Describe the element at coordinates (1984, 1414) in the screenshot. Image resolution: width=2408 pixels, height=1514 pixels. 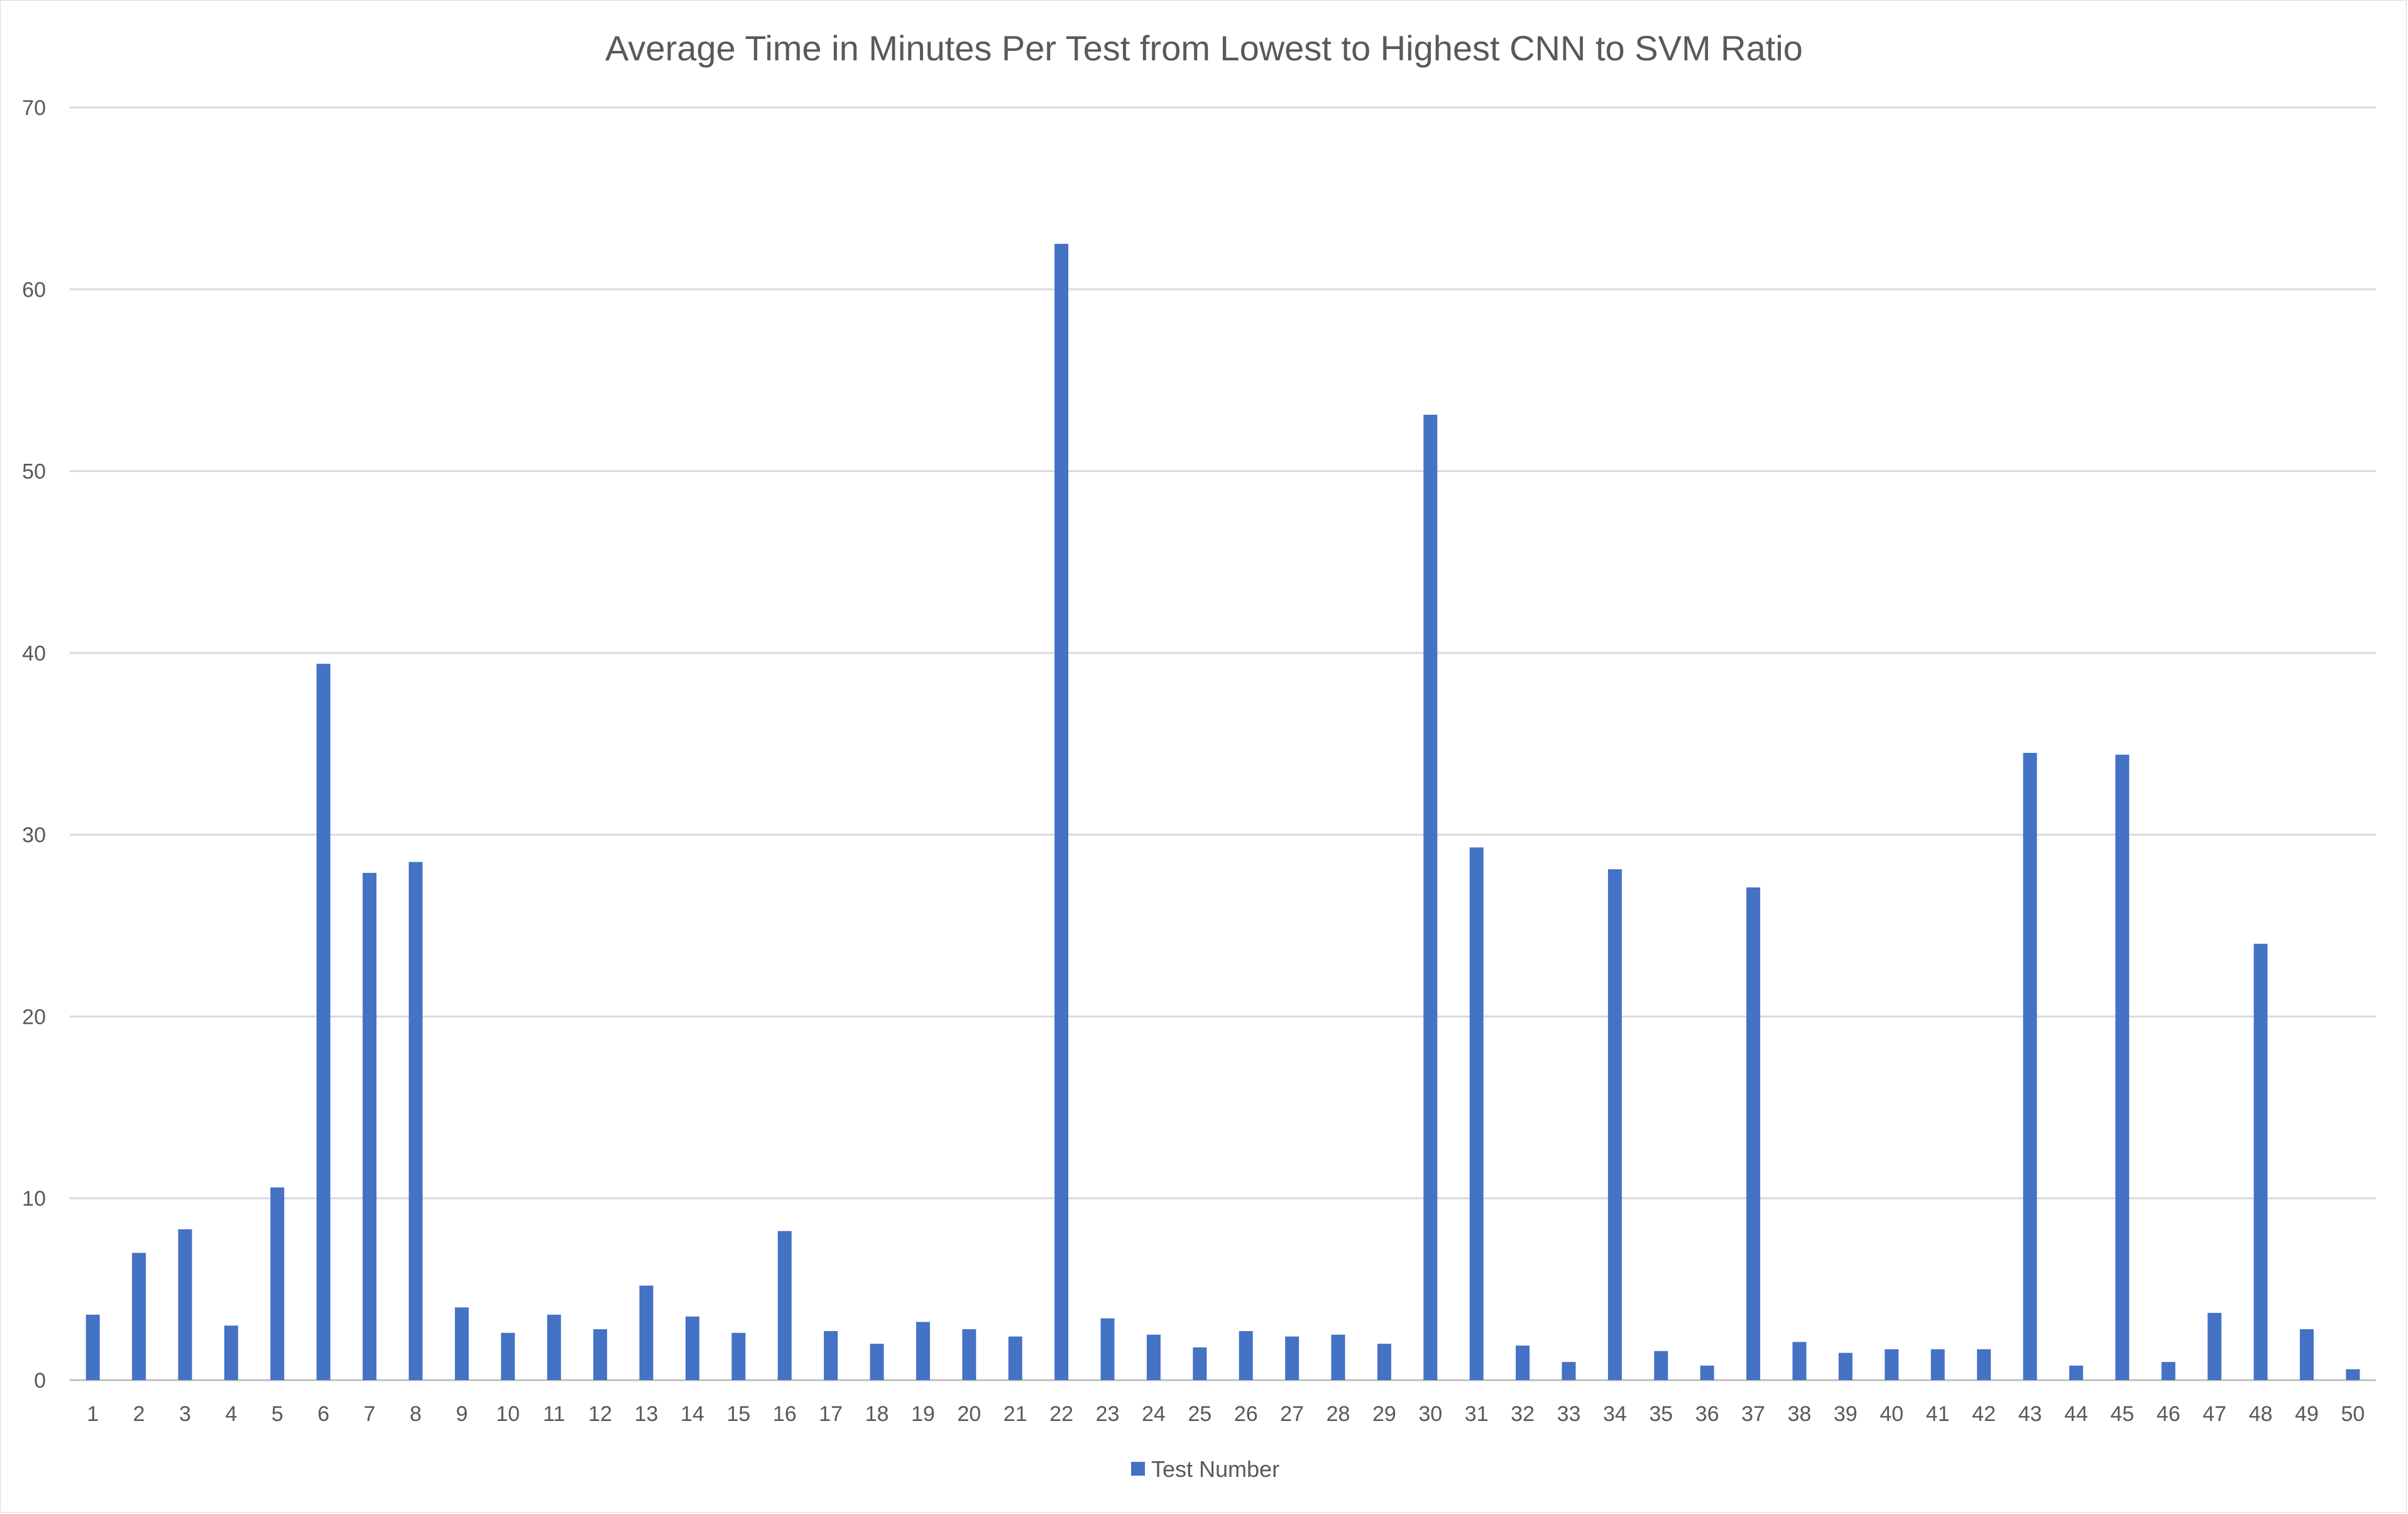
I see `x-tick-label: 42` at that location.